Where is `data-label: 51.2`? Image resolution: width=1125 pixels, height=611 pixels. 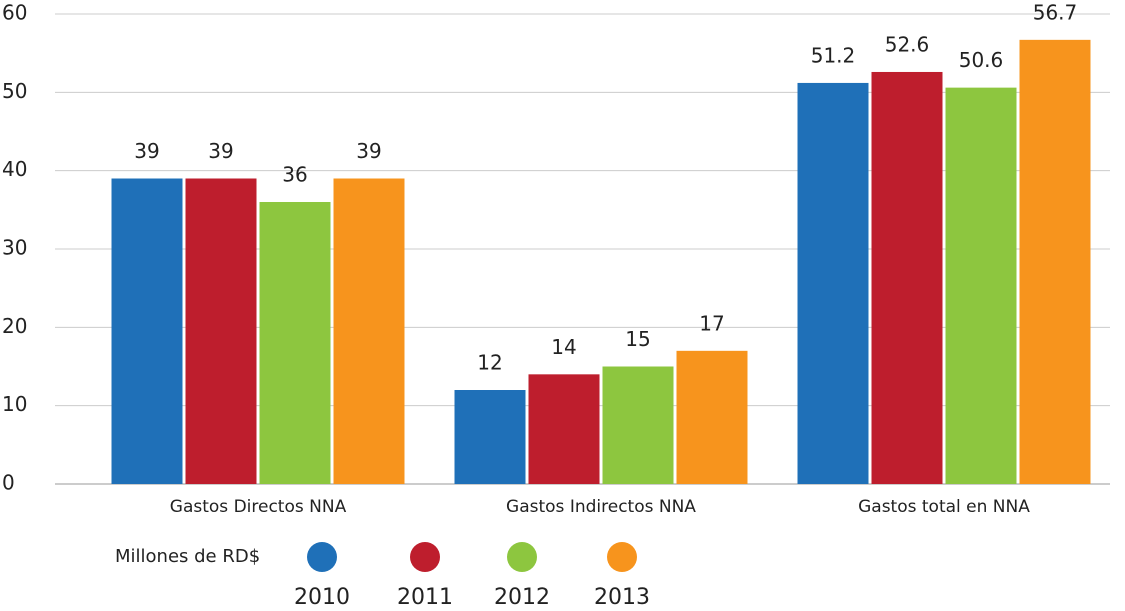 data-label: 51.2 is located at coordinates (833, 55).